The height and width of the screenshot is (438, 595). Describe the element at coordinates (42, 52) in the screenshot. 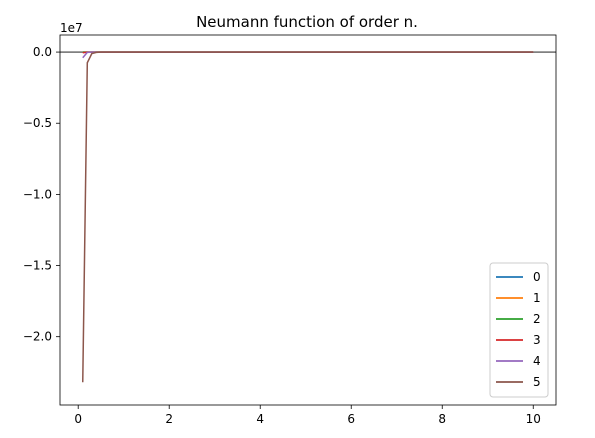

I see `y-tick-label-0: 0.0` at that location.